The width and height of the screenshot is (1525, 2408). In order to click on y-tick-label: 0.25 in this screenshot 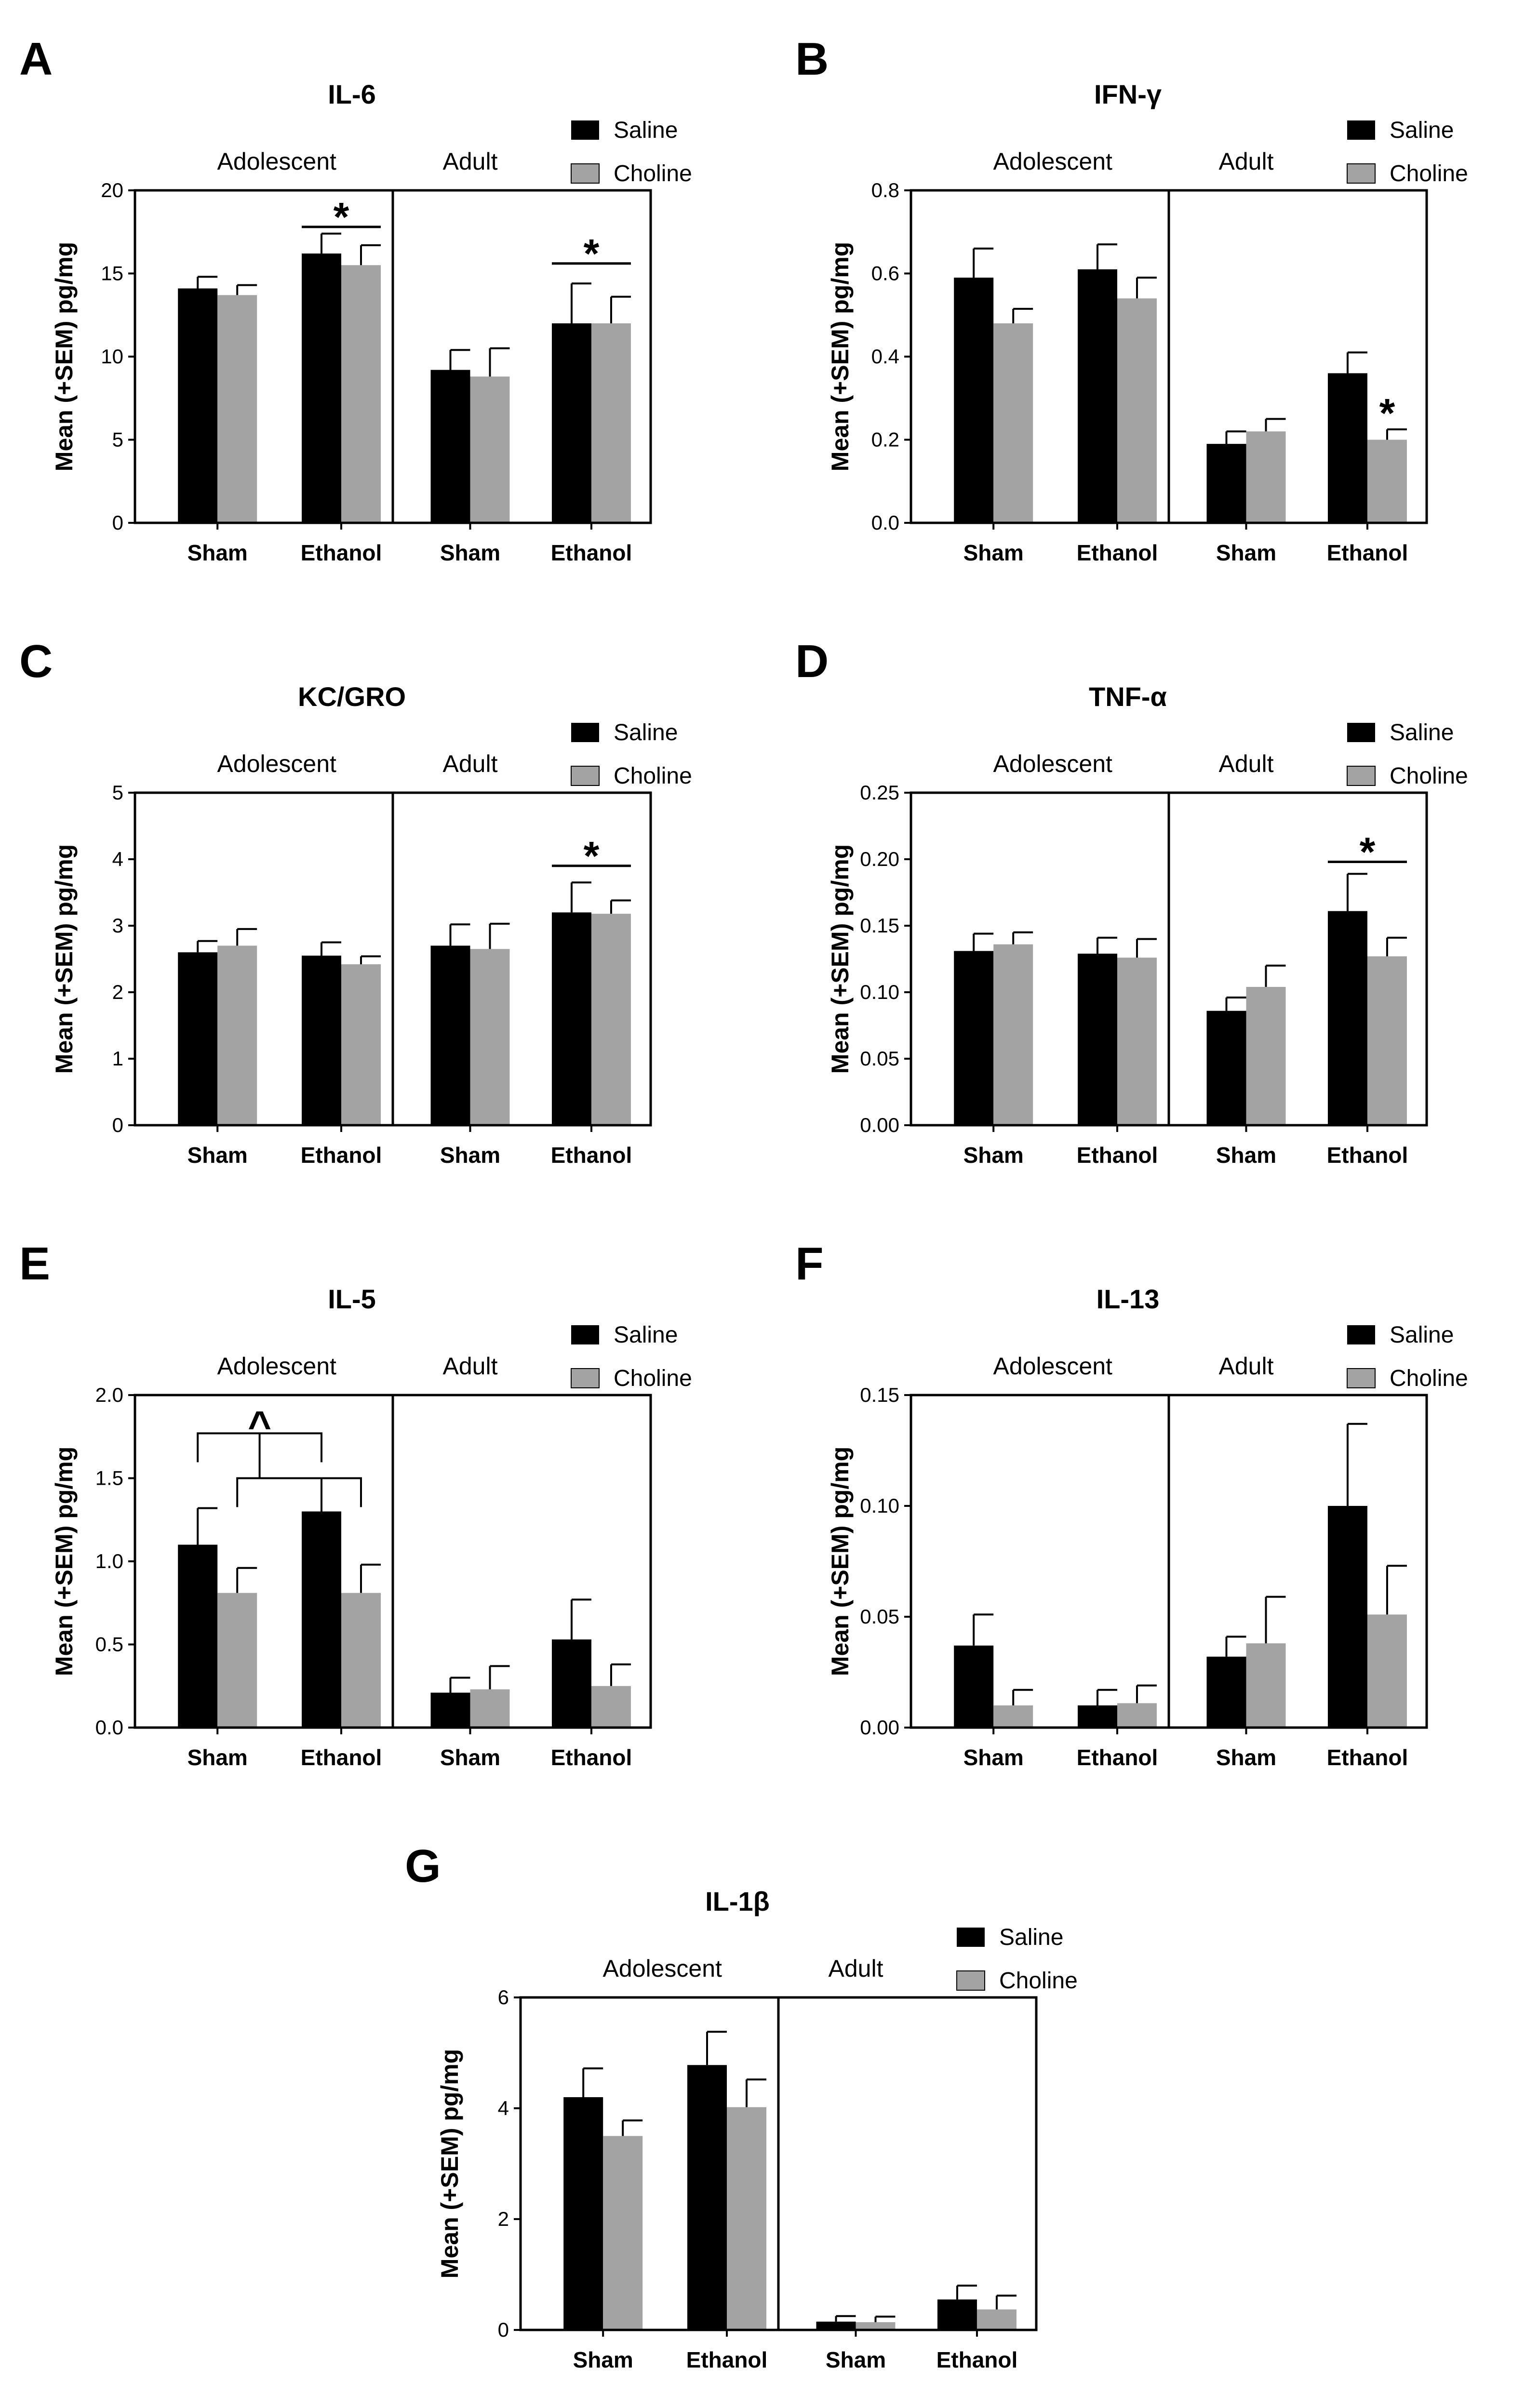, I will do `click(879, 792)`.